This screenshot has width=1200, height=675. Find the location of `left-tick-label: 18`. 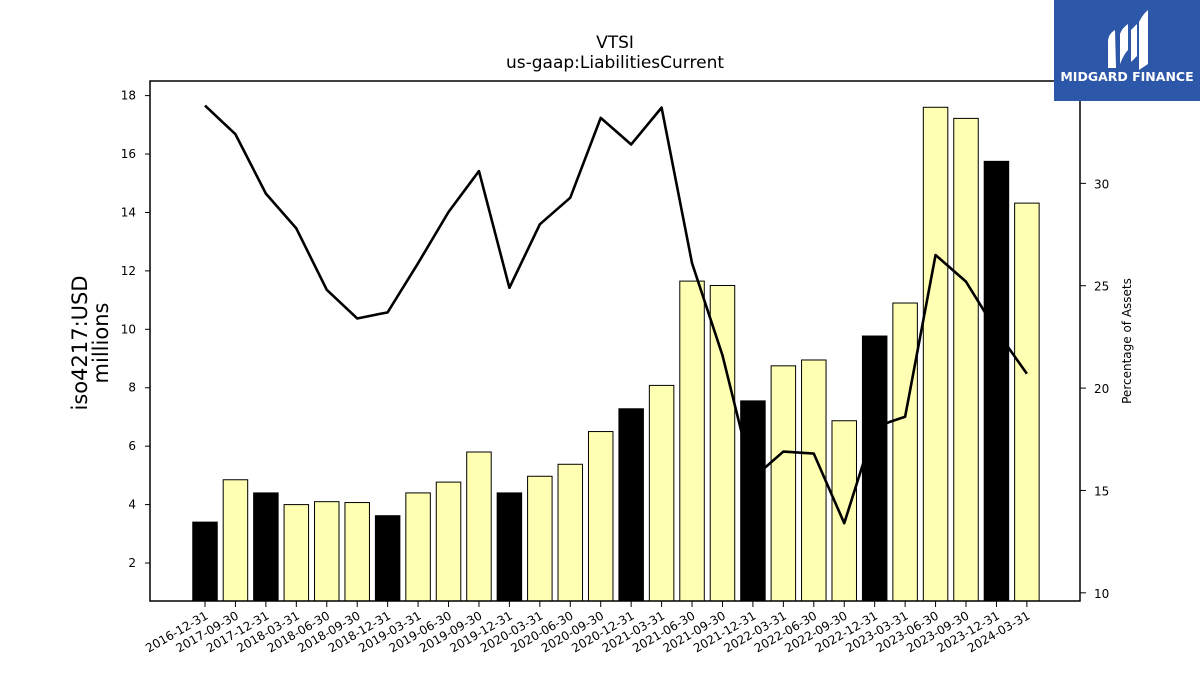

left-tick-label: 18 is located at coordinates (128, 96).